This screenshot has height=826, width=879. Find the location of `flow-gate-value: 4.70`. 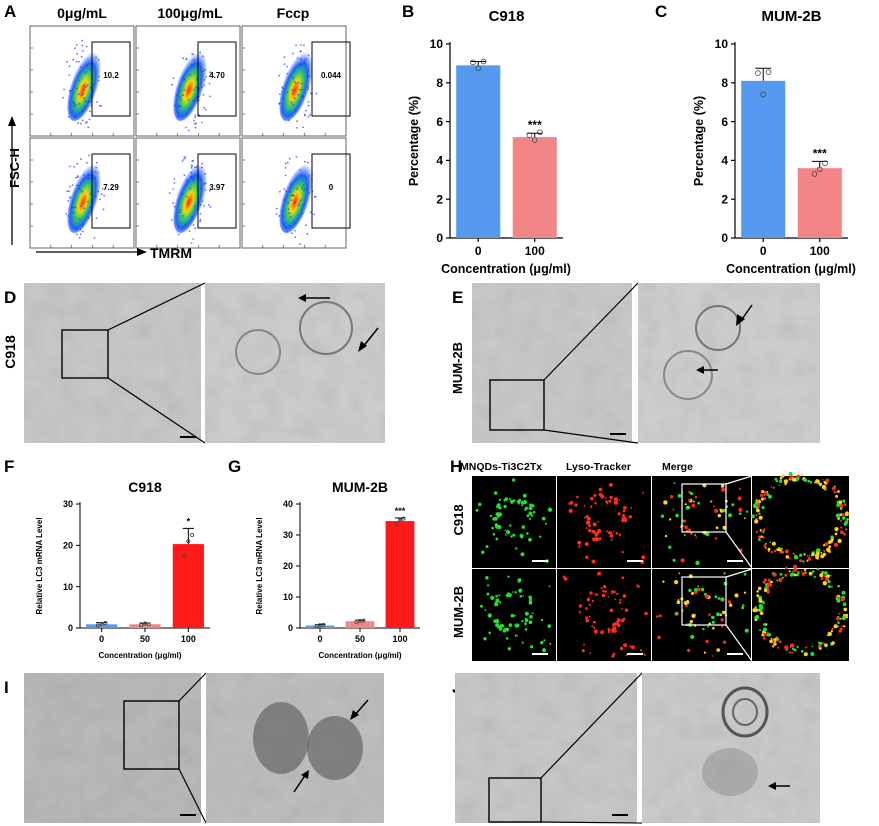

flow-gate-value: 4.70 is located at coordinates (217, 75).